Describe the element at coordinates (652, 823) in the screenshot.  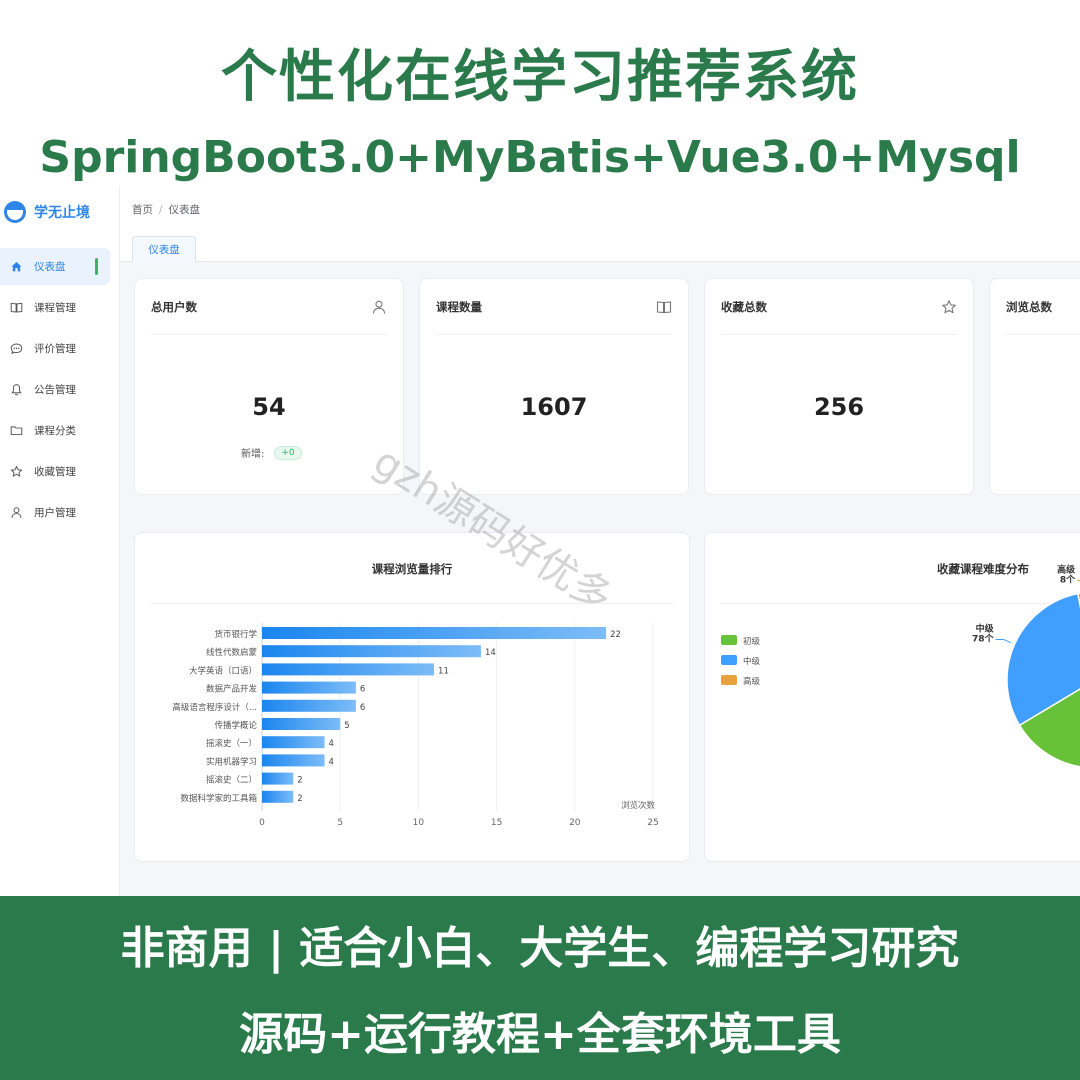
I see `x-tick-label: 25` at that location.